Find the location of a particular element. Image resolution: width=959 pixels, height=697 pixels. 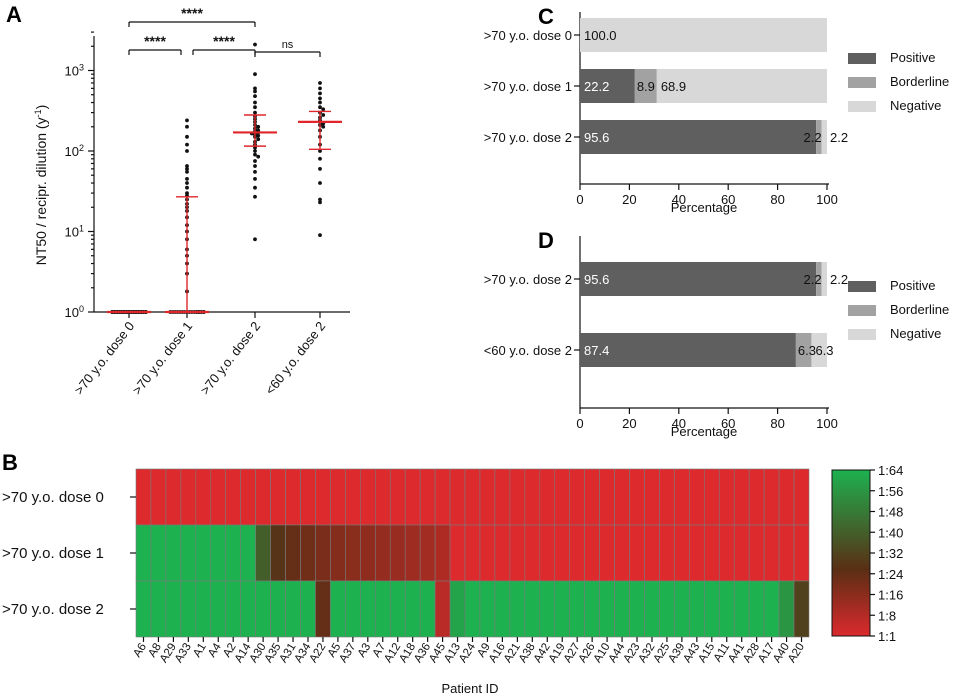

c-bar-negative is located at coordinates (824, 137).